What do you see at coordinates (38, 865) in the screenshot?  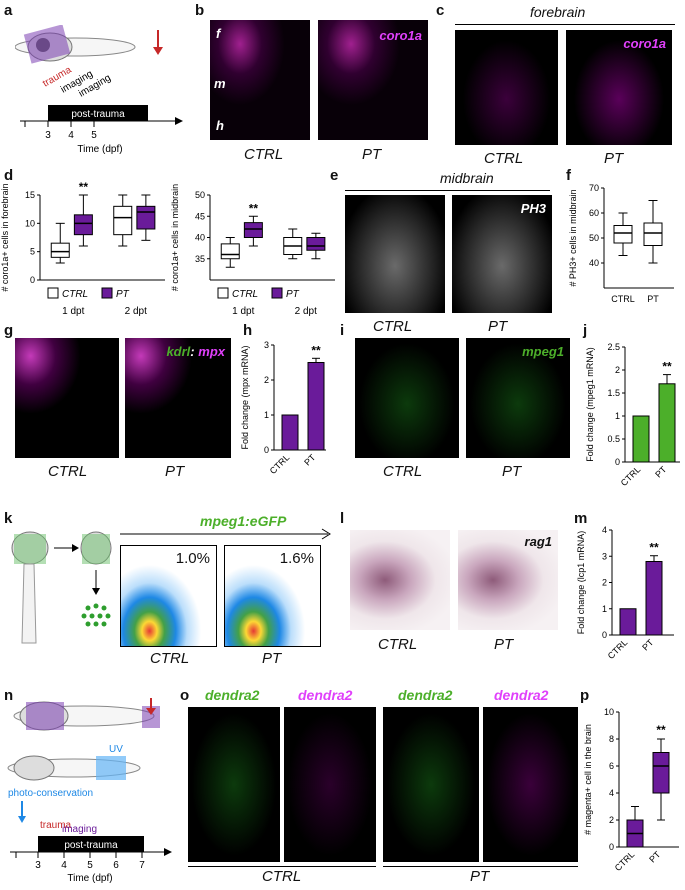 I see `svg-text: 3` at bounding box center [38, 865].